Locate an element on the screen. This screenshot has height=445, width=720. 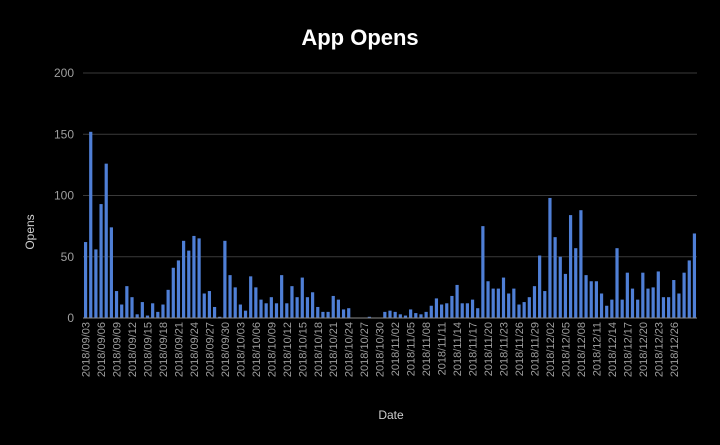
x-tick-label: 2018/12/08 is located at coordinates (582, 349).